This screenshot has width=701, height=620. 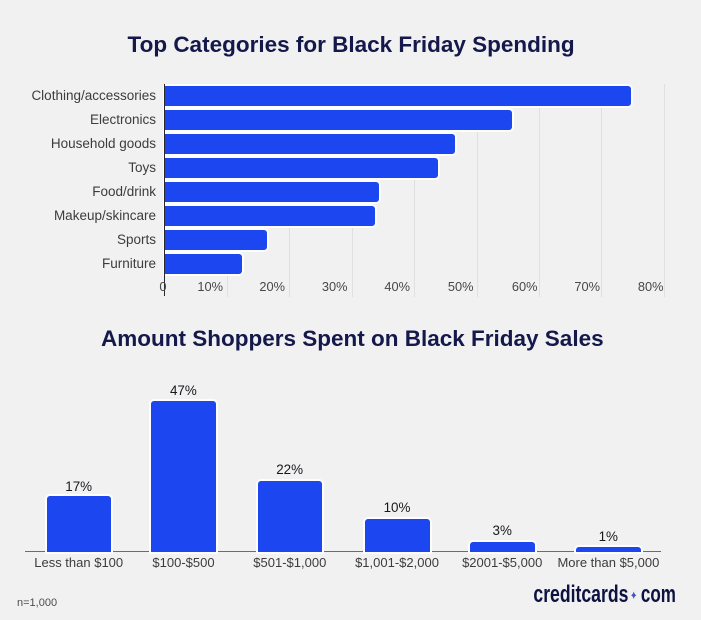 I want to click on svg-text: com, so click(x=658, y=594).